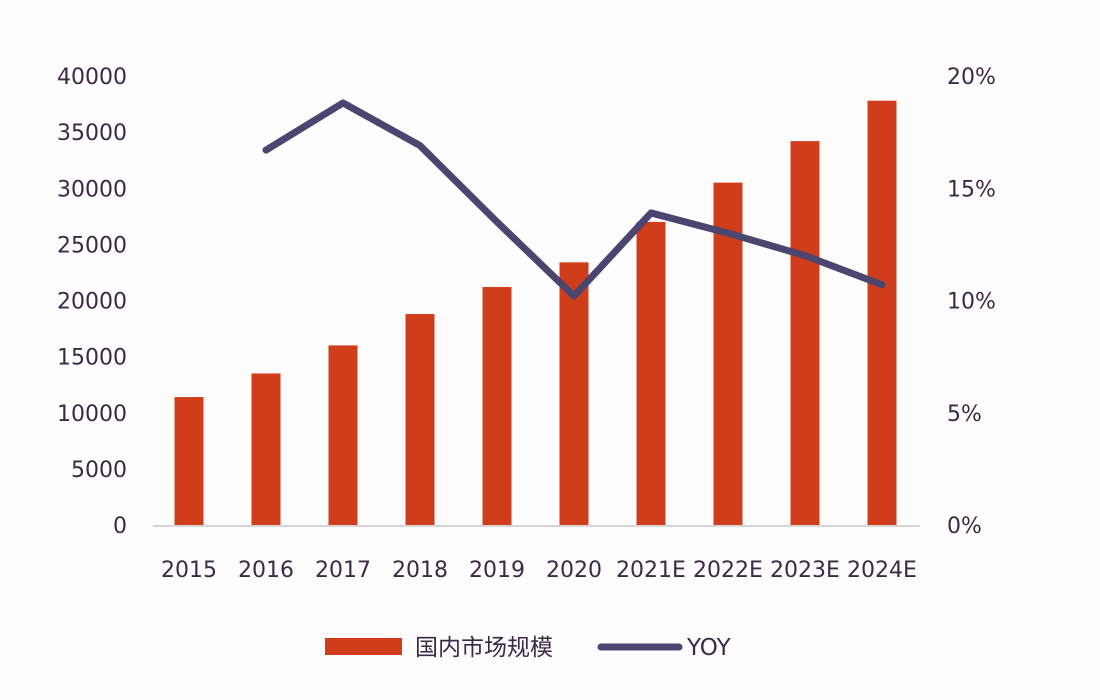 This screenshot has width=1100, height=700. Describe the element at coordinates (728, 570) in the screenshot. I see `x-tick-label: 2022E` at that location.